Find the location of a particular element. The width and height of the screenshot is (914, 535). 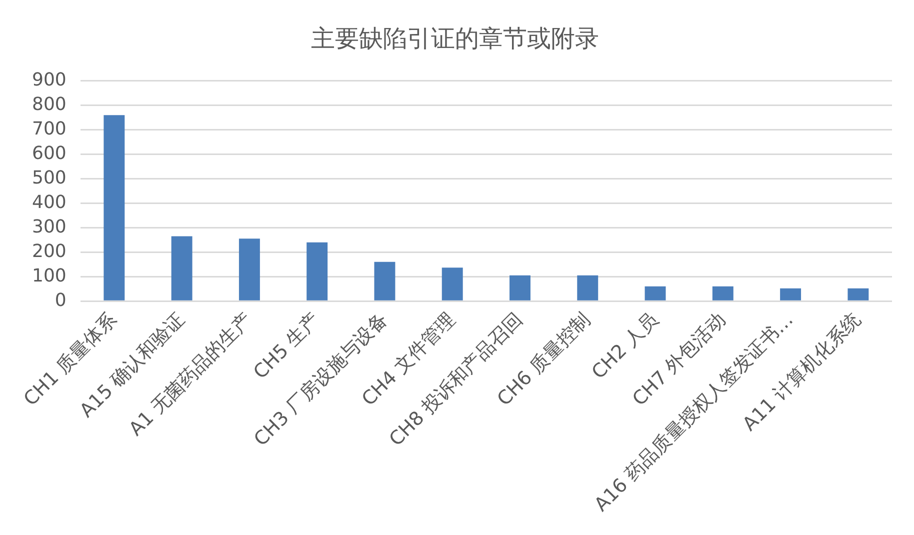

y-tick-label: 800 is located at coordinates (49, 104).